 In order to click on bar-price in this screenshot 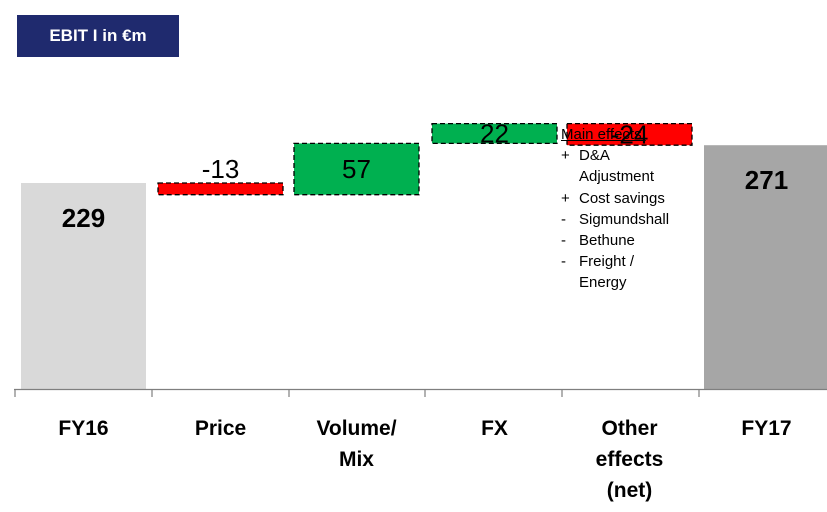, I will do `click(220, 189)`.